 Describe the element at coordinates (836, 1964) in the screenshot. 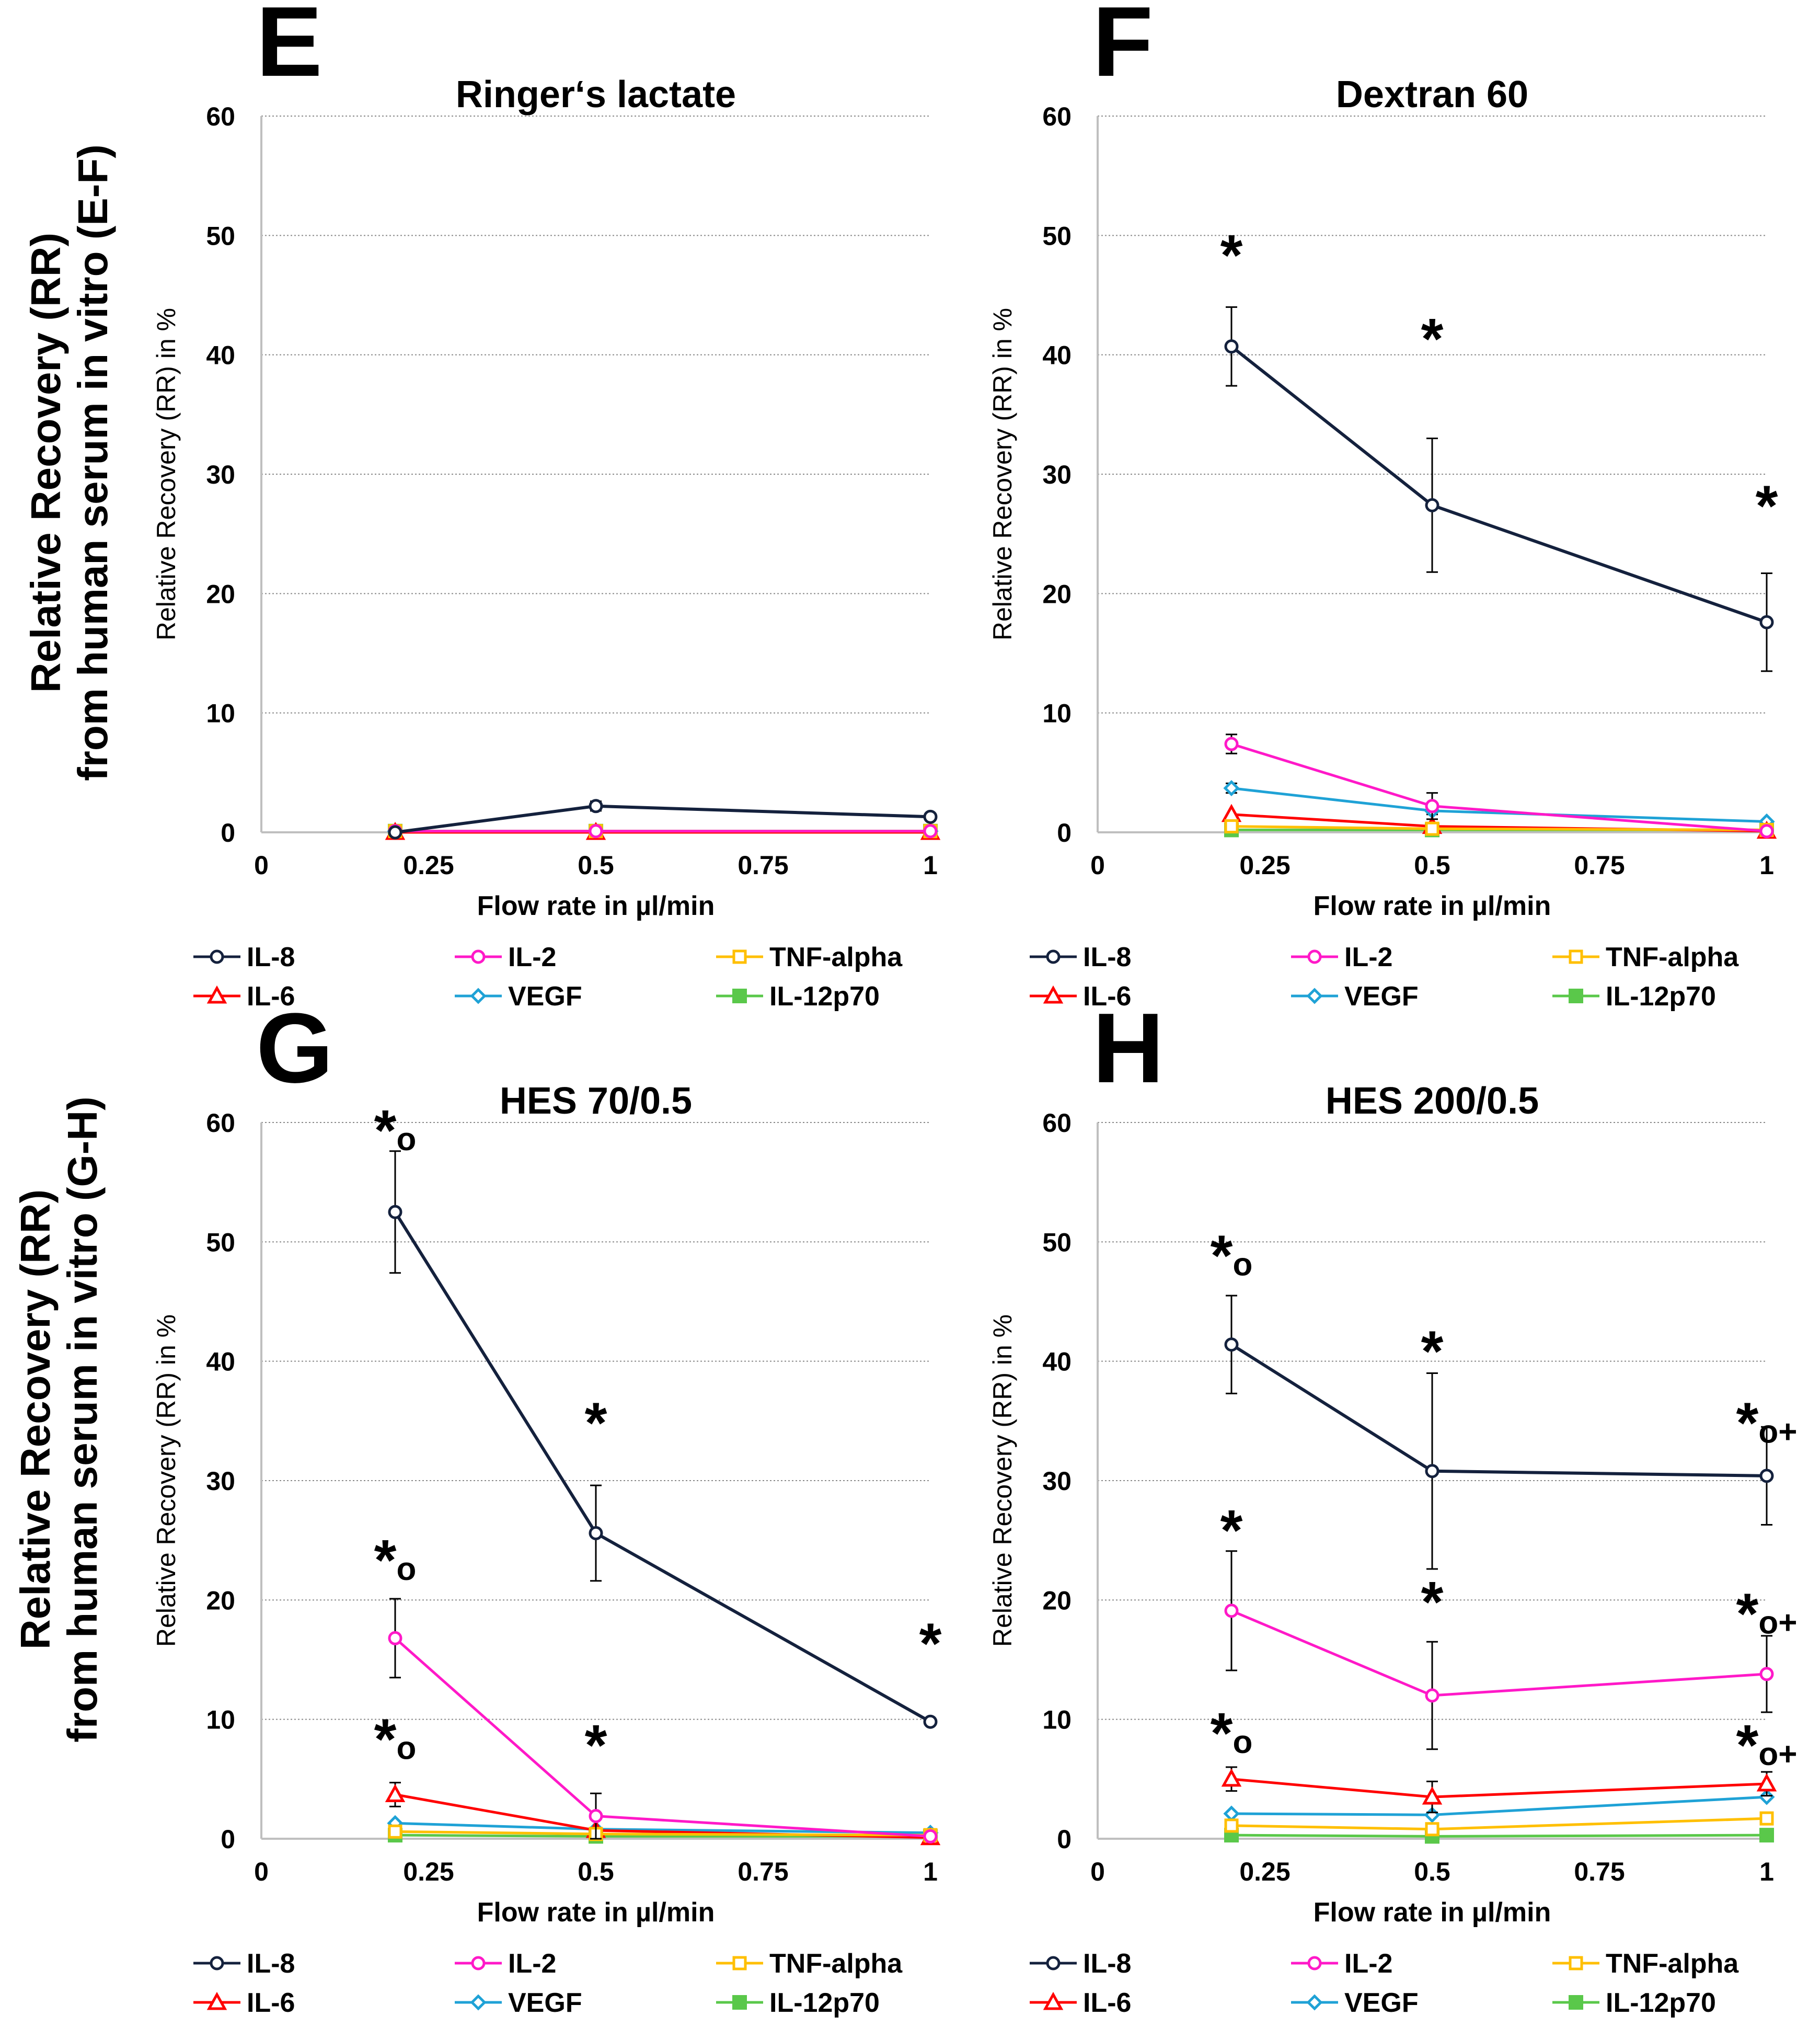

I see `legend-label: TNF-alpha` at that location.